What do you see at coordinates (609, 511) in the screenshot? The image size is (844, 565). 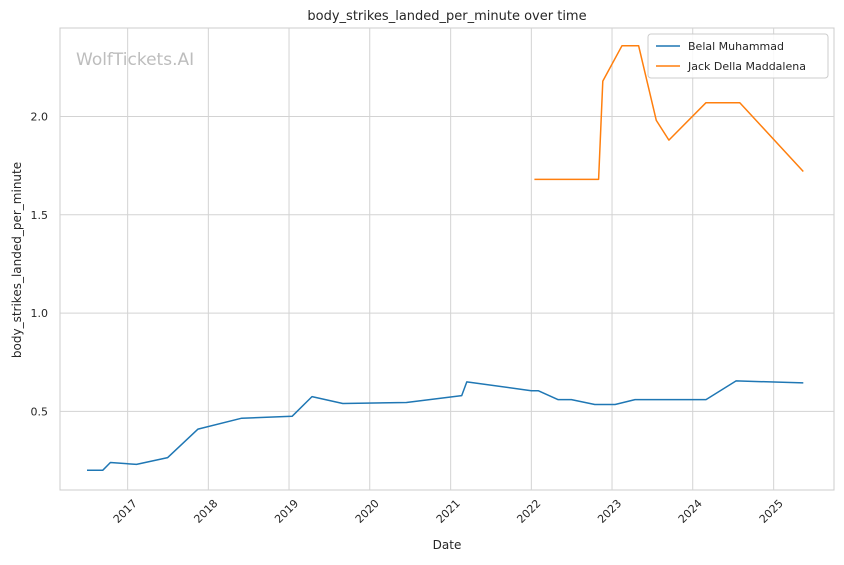 I see `x-tick-label: 2023` at bounding box center [609, 511].